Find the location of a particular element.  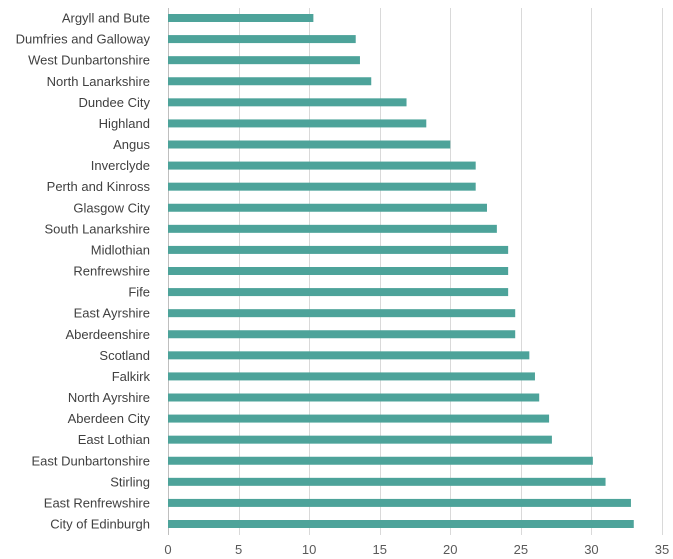

category-label-south-lanarkshire: South Lanarkshire is located at coordinates (97, 228).